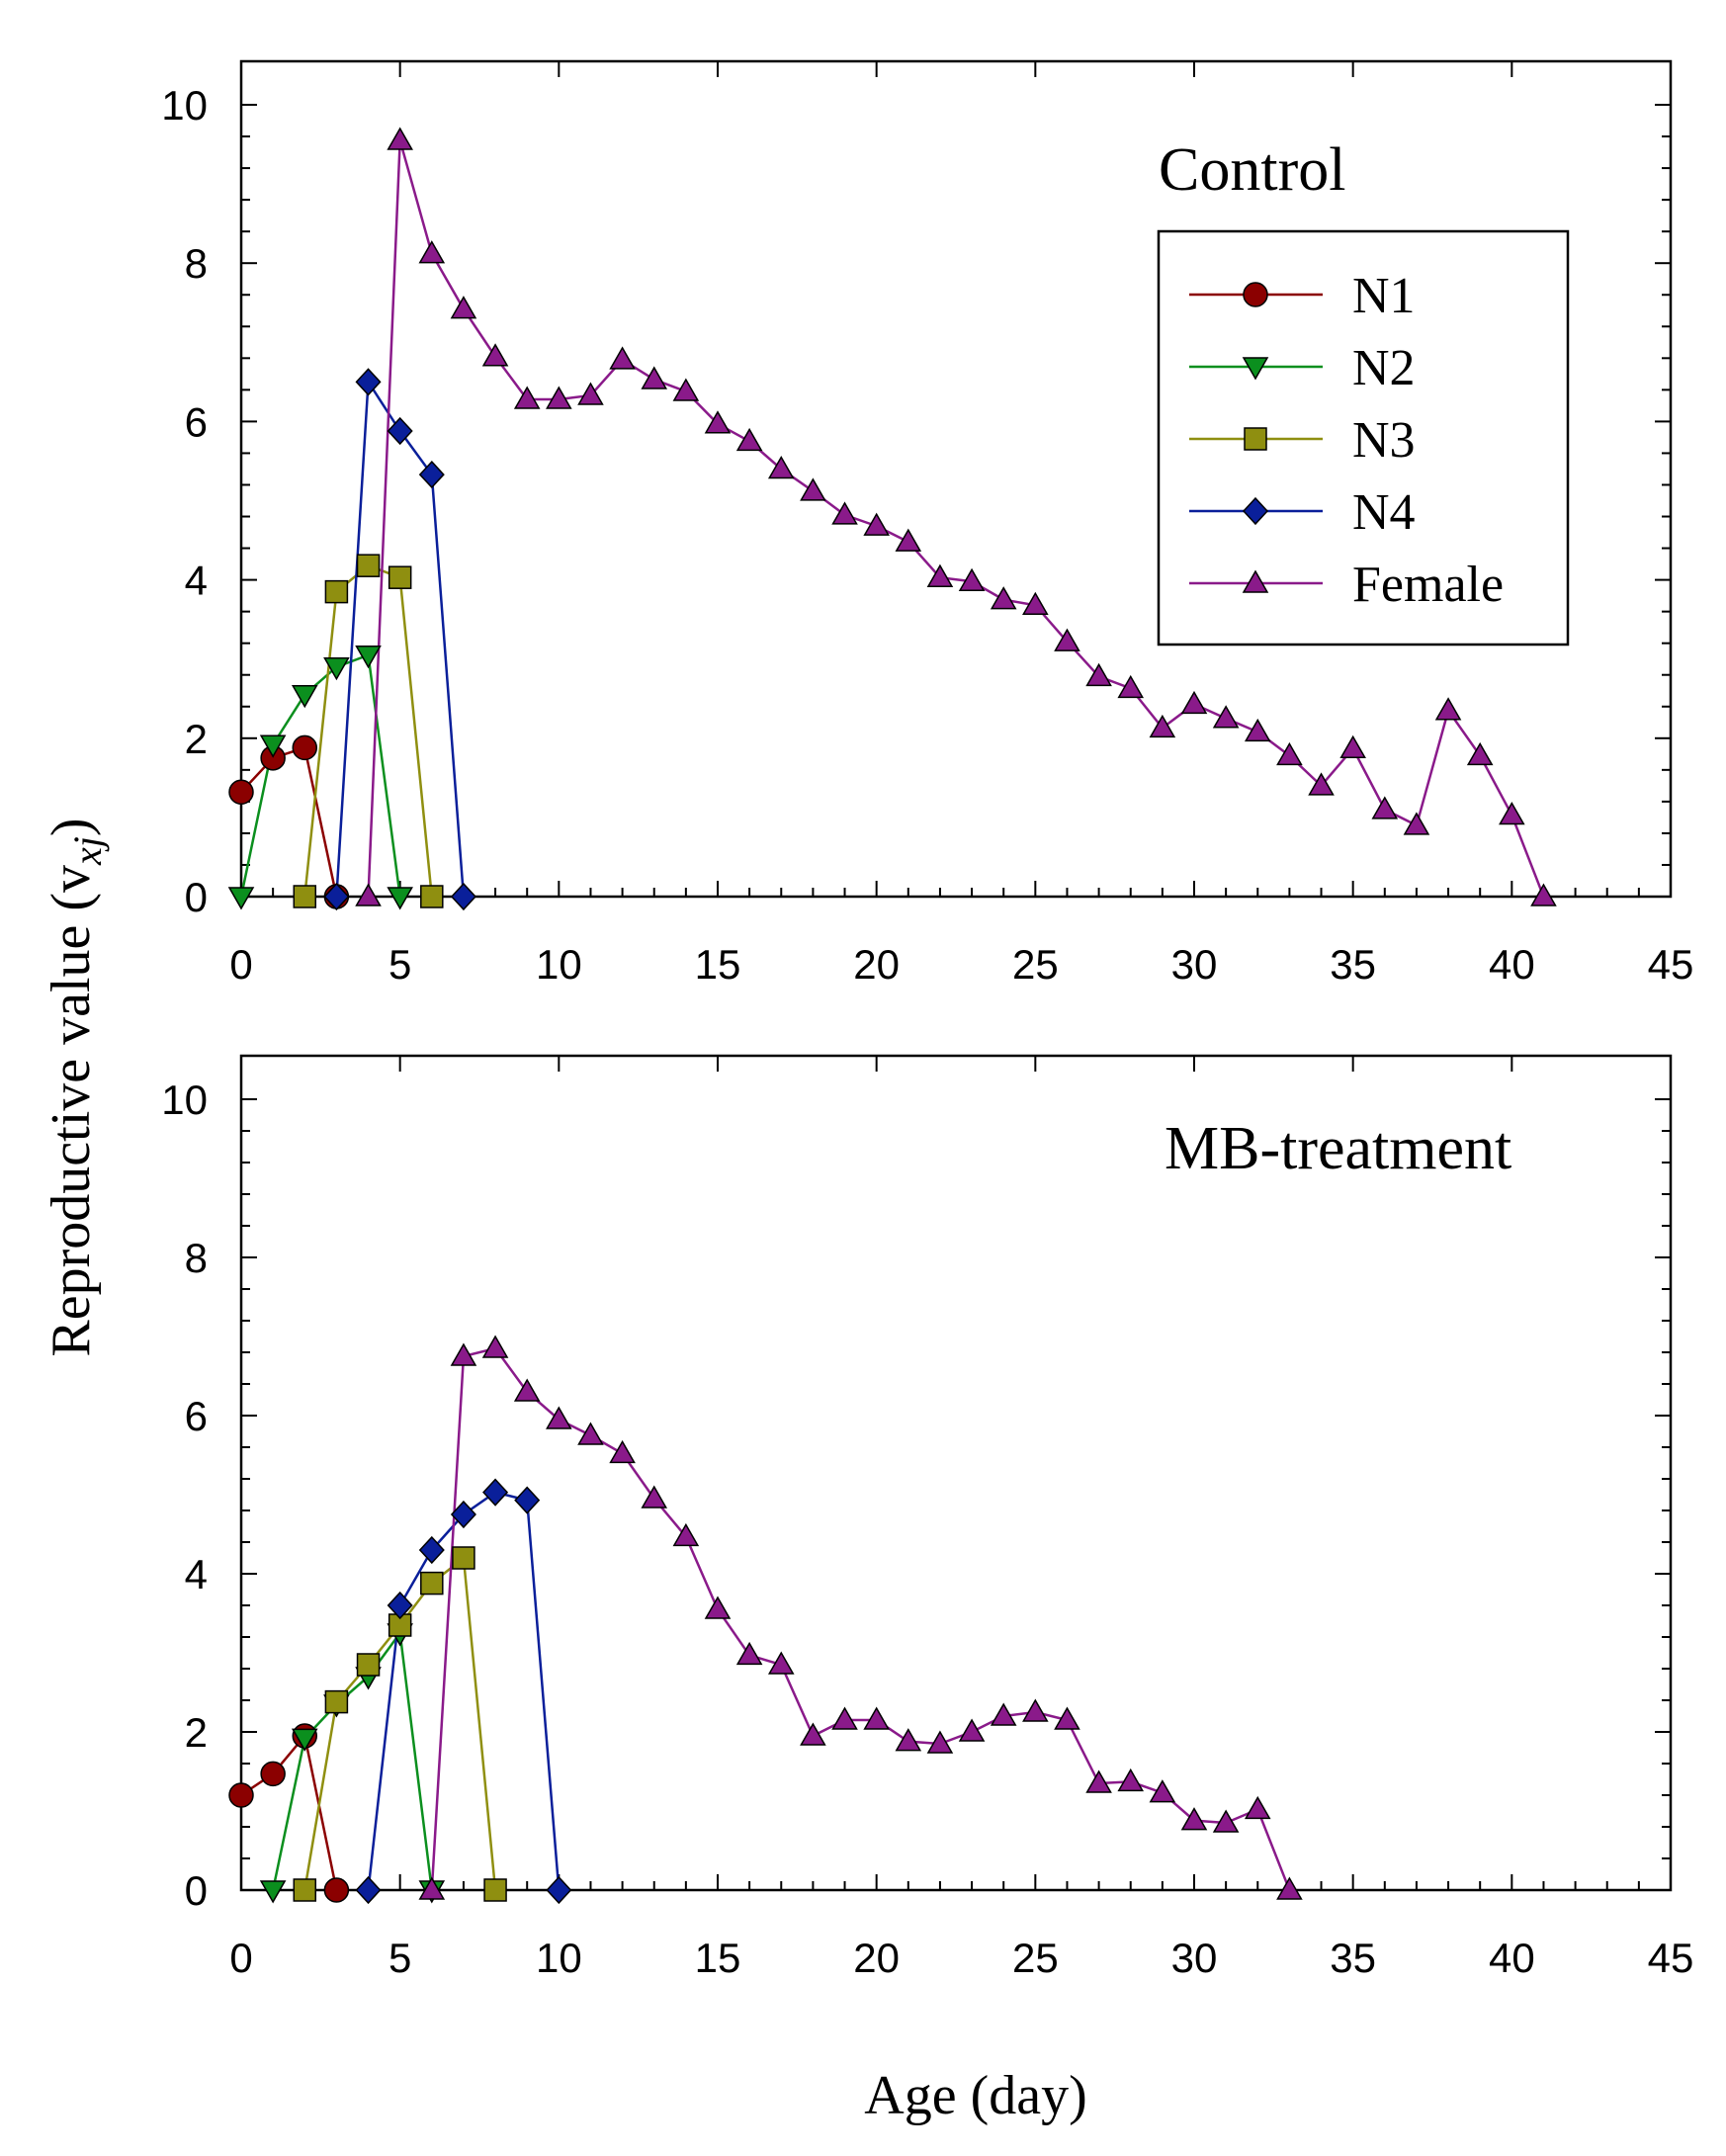  I want to click on legend-label: N4, so click(1384, 512).